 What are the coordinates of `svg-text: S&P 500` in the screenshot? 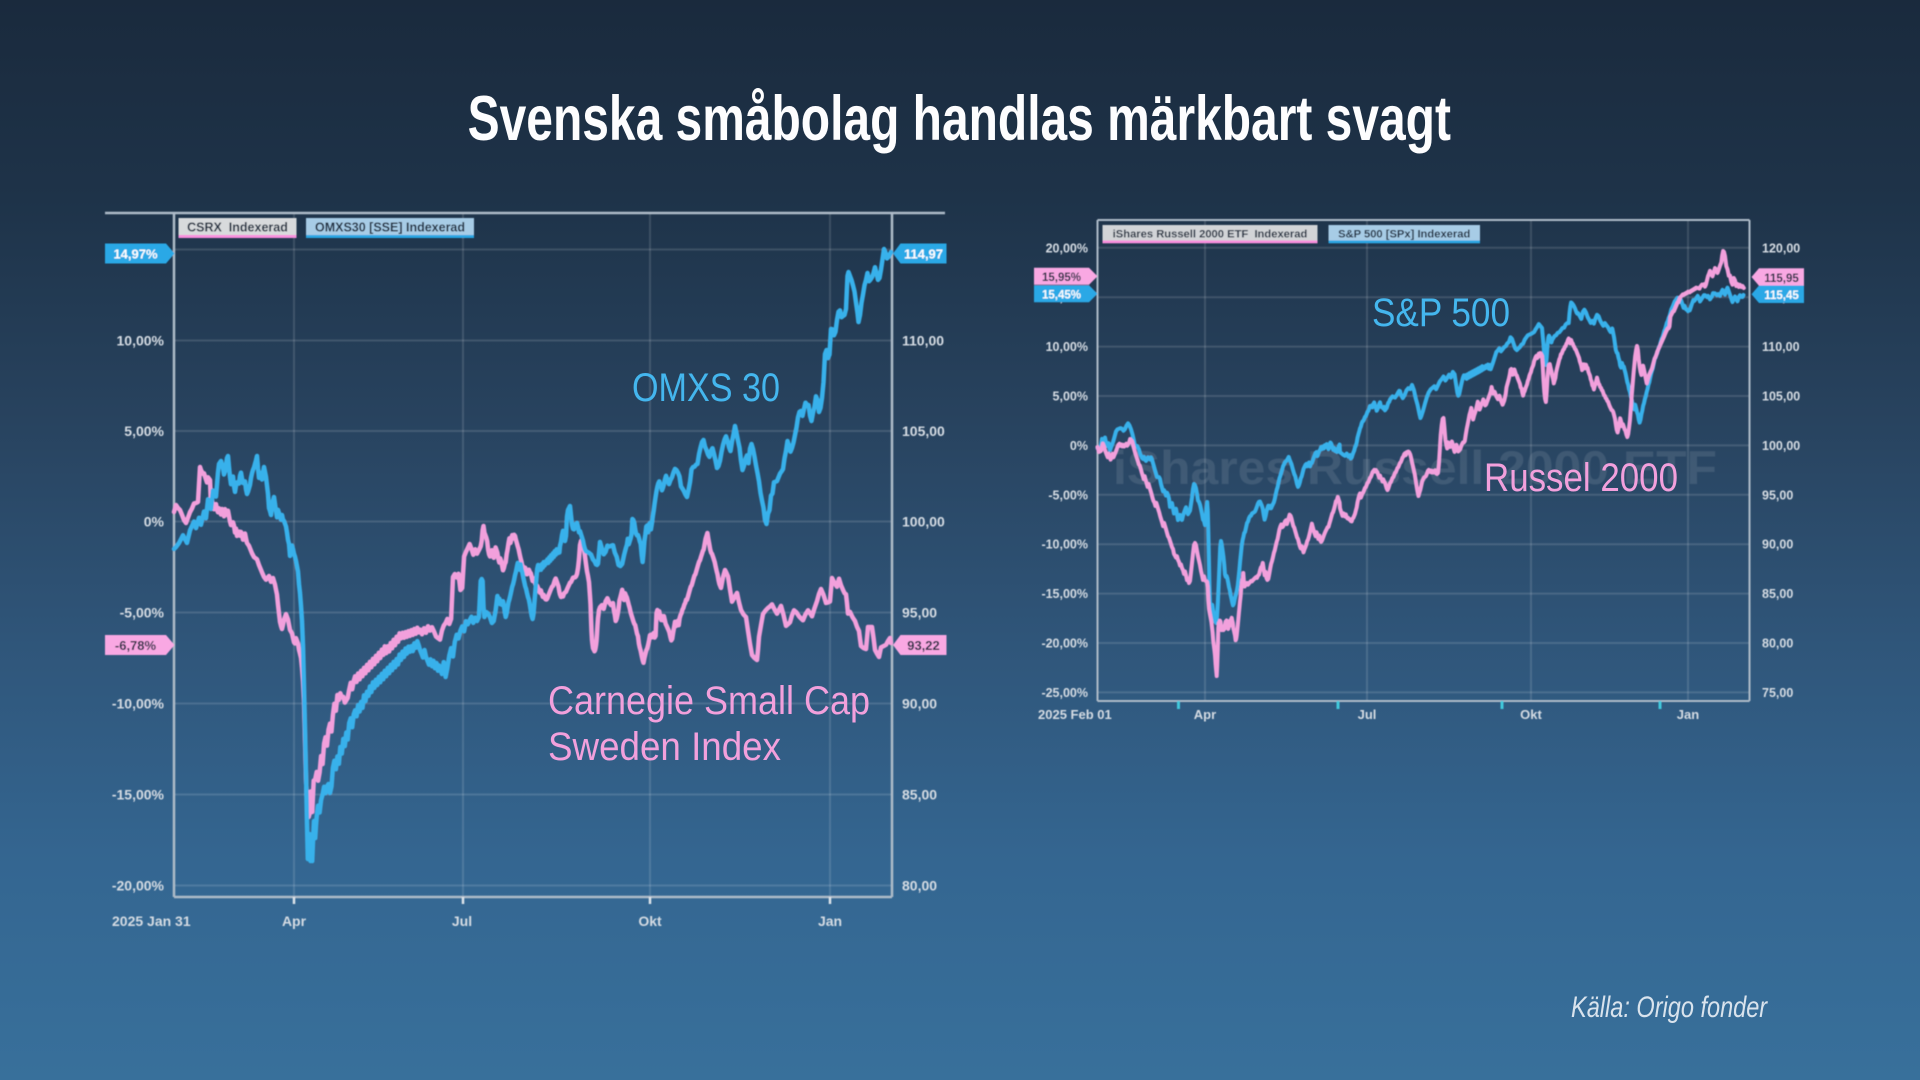 It's located at (1441, 313).